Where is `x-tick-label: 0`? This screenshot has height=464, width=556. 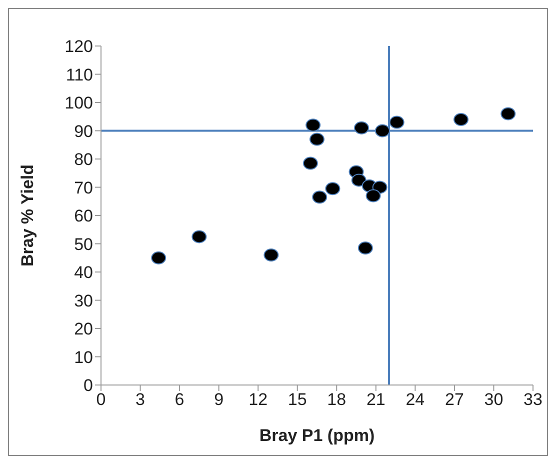 x-tick-label: 0 is located at coordinates (101, 400).